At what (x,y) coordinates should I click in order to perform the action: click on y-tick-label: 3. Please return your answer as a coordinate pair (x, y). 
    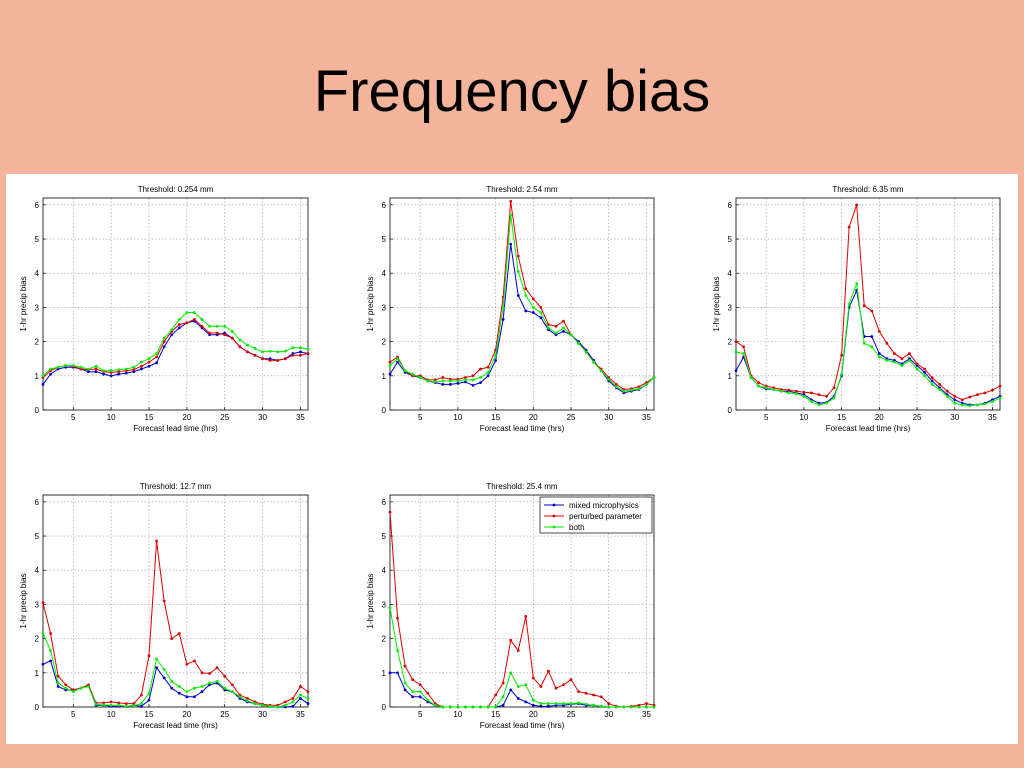
    Looking at the image, I should click on (384, 307).